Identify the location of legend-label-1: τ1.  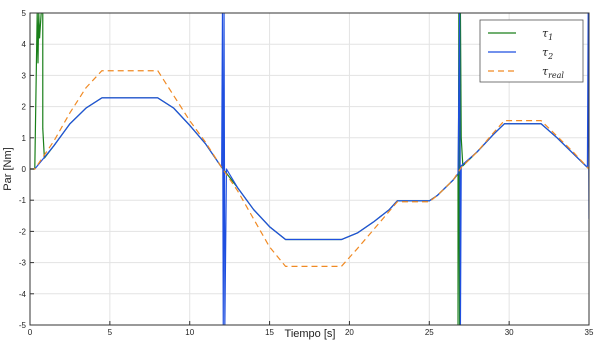
(547, 34).